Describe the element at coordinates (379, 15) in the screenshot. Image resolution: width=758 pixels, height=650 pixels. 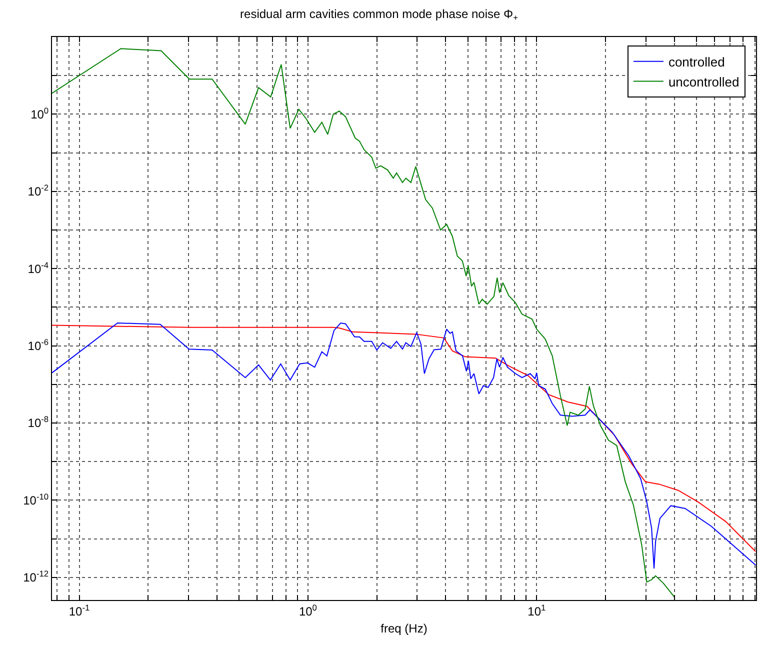
I see `chart-title: residual arm cavities common mode phase noise Φ$_{+}$` at that location.